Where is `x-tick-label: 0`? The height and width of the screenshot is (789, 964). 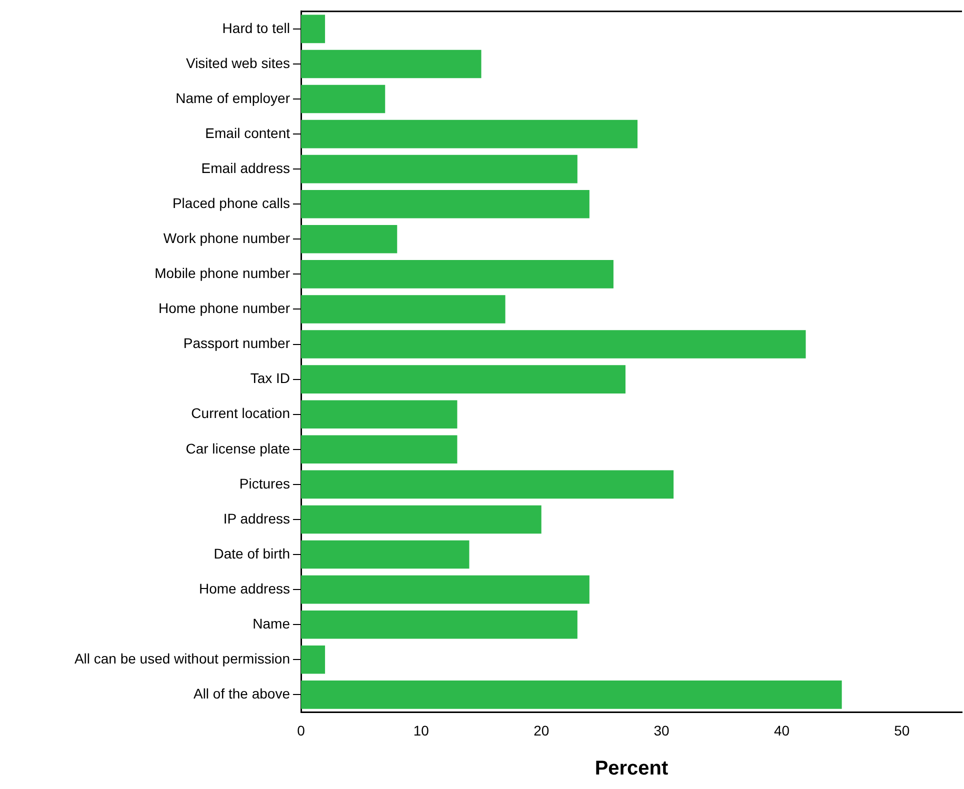 x-tick-label: 0 is located at coordinates (301, 730).